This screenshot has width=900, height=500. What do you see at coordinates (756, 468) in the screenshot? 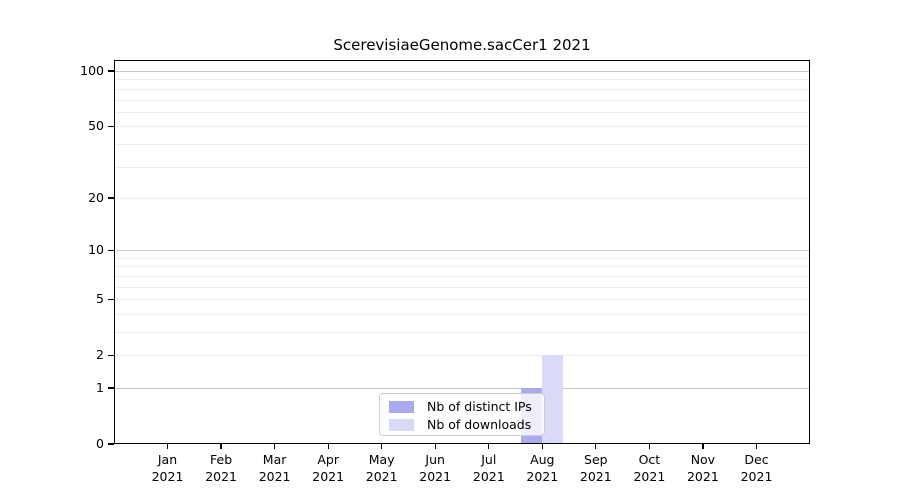
I see `x-tick-label: Dec 2021` at bounding box center [756, 468].